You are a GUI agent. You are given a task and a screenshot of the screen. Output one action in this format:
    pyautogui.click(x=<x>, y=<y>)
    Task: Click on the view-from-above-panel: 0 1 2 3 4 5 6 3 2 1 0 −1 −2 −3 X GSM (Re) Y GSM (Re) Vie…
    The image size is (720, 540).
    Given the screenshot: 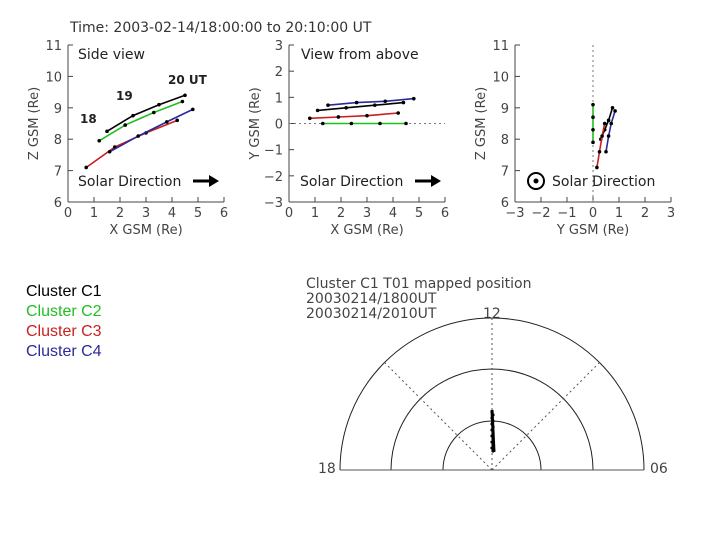 What is the action you would take?
    pyautogui.click(x=348, y=138)
    